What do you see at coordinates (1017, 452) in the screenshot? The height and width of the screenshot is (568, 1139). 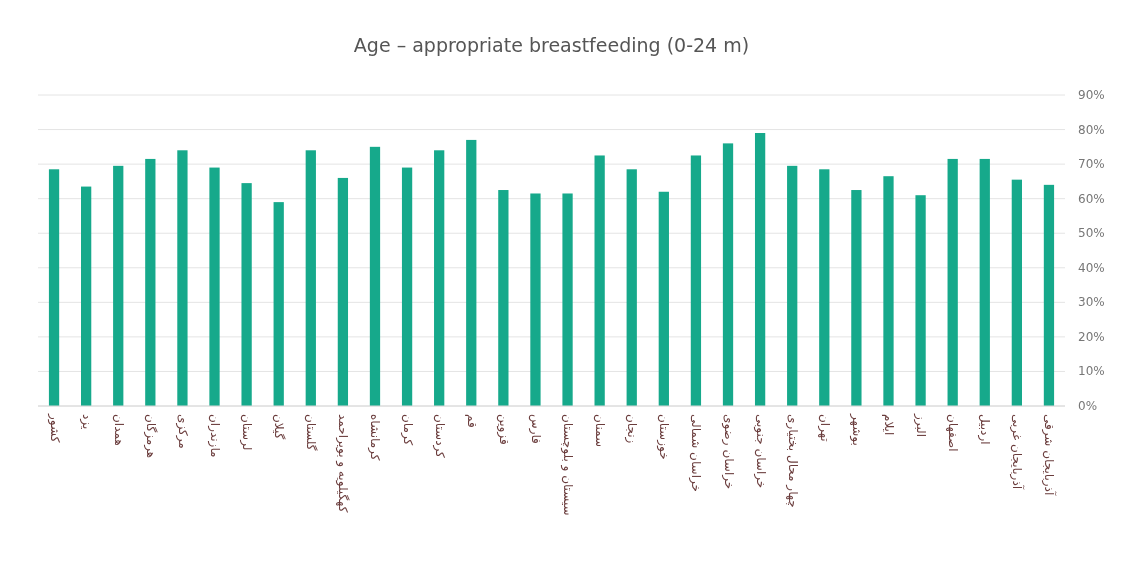 I see `x-tick-label: آذربایجان غربی` at bounding box center [1017, 452].